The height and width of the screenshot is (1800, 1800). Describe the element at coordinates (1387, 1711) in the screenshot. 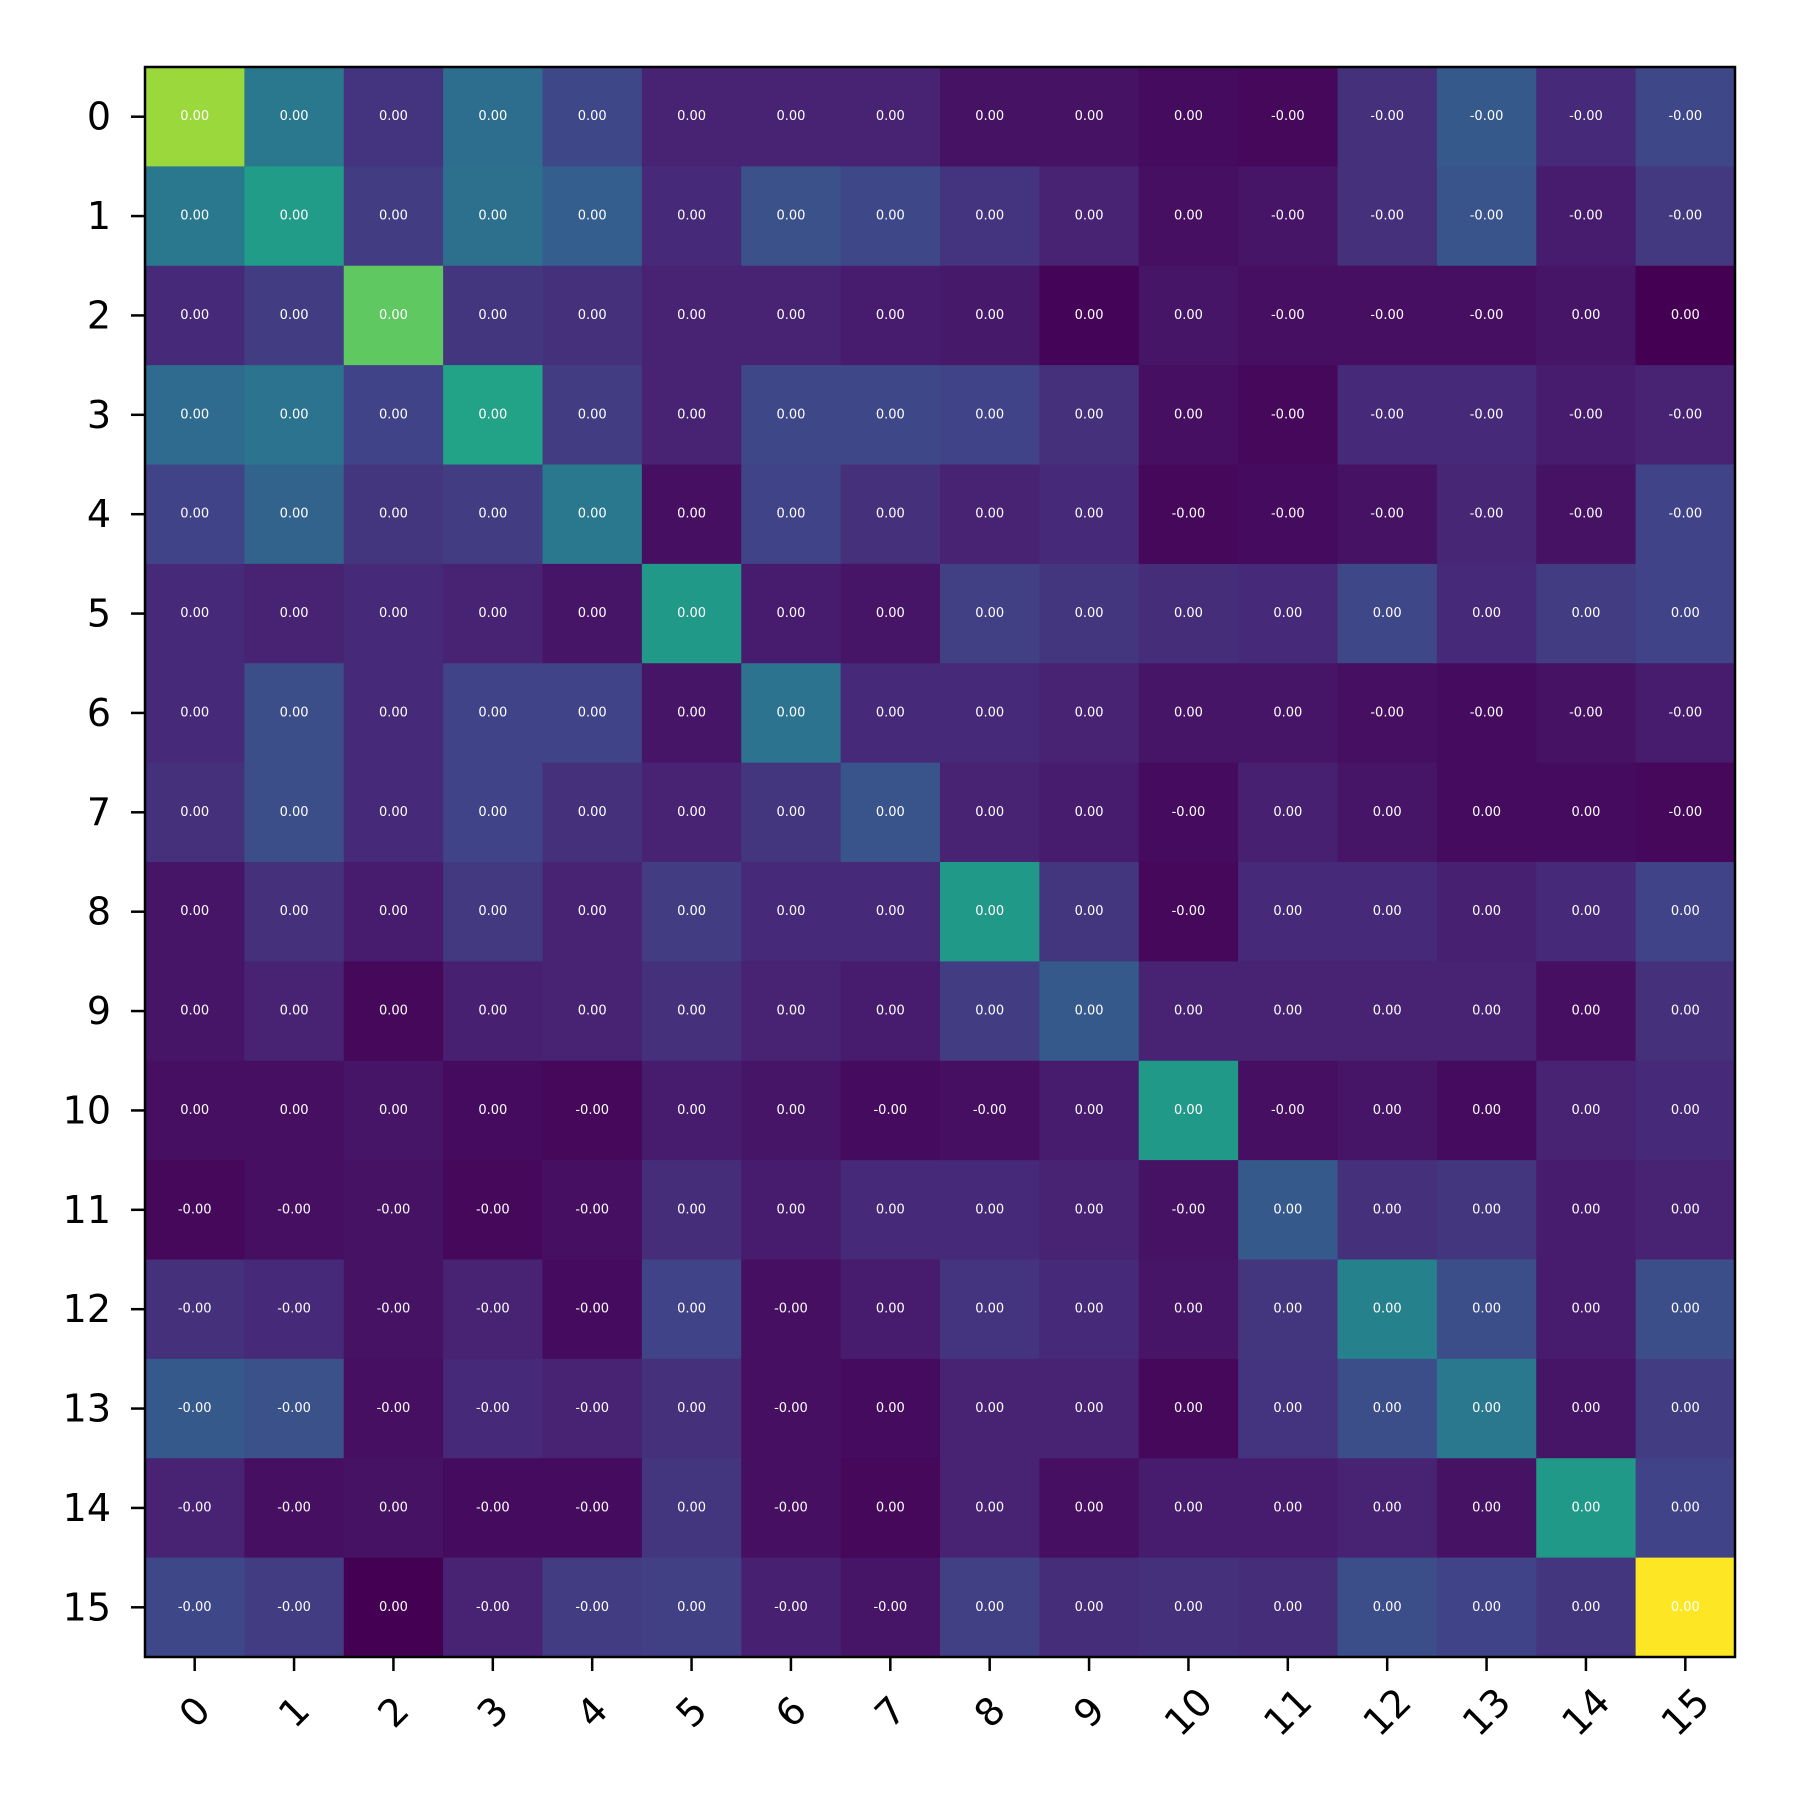

I see `x-tick-label: 12` at that location.